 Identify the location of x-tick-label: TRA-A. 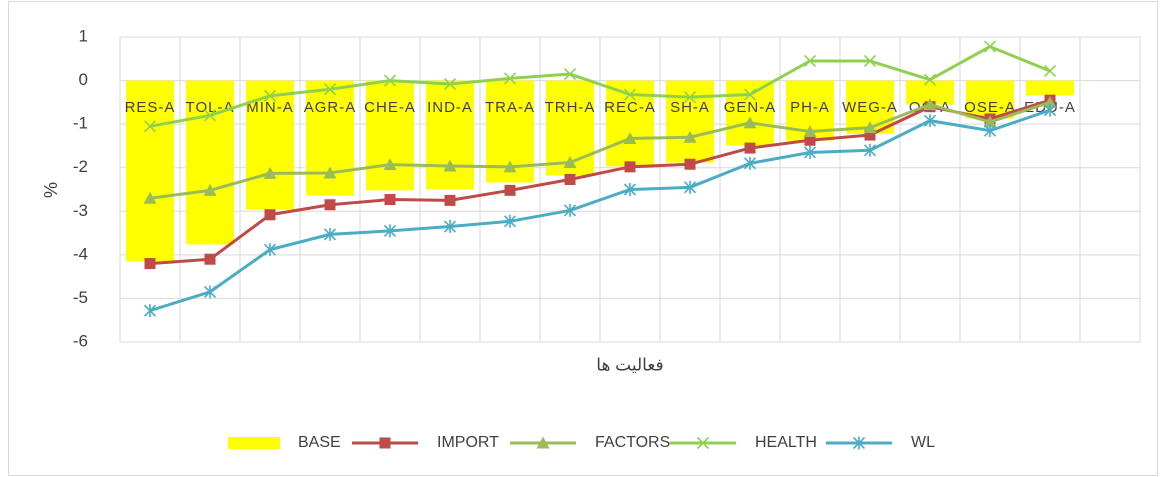
(510, 107).